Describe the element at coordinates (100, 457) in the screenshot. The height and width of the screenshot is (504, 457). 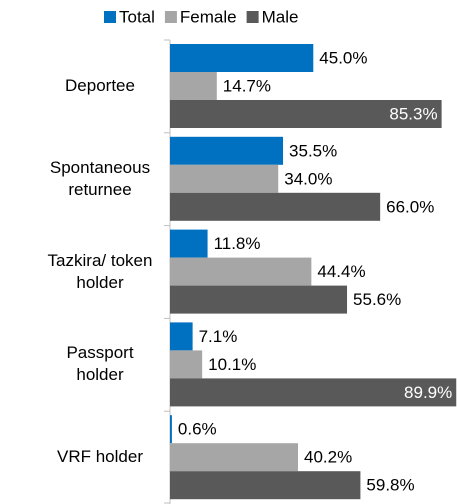
I see `category-label: VRF holder` at that location.